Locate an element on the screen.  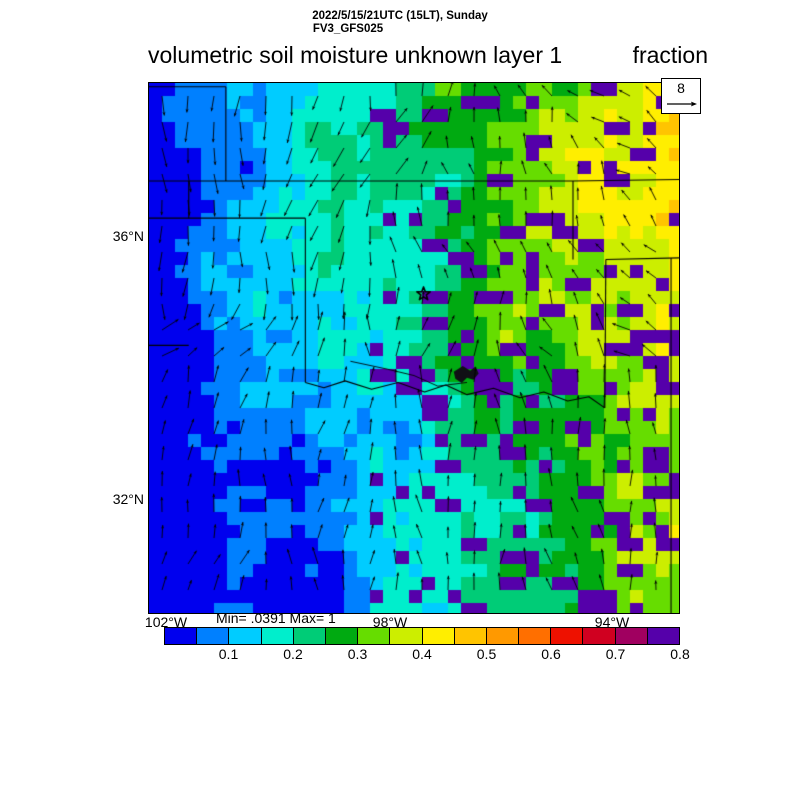
colorbar-tick-labels: 0.1 0.2 0.3 0.4 0.5 0.6 0.7 0.8 is located at coordinates (427, 656).